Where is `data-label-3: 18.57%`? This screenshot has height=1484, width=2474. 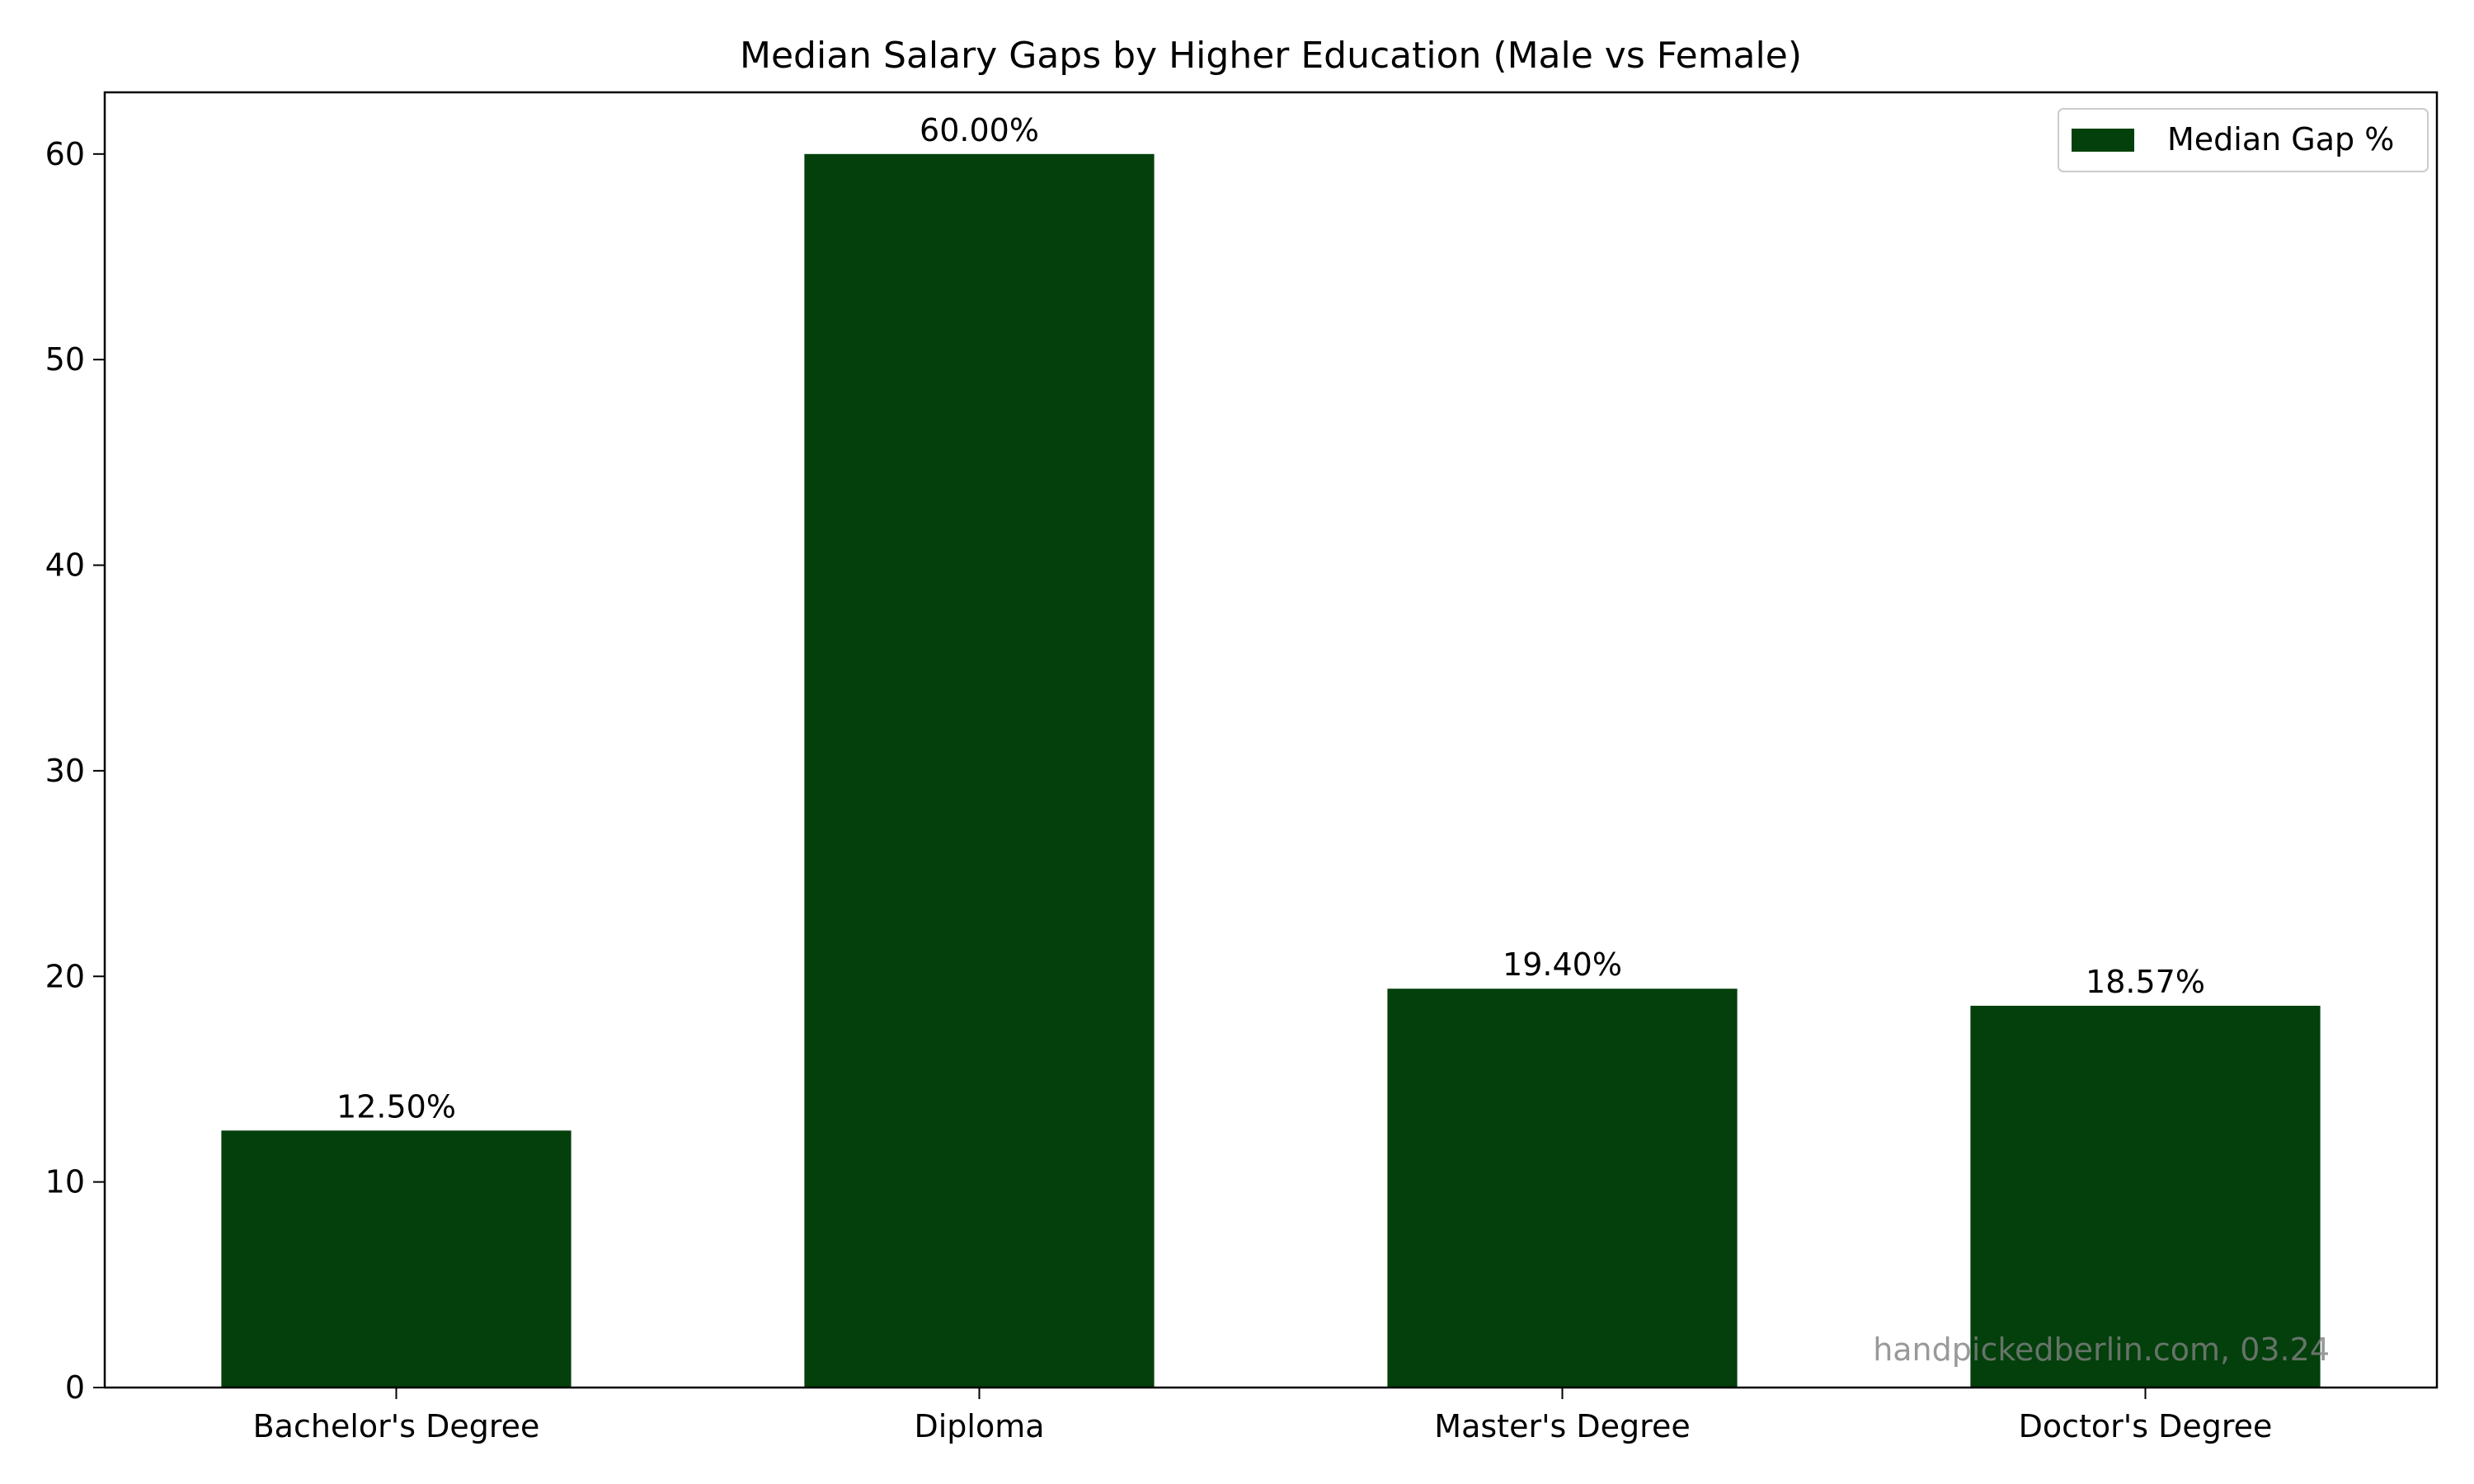
data-label-3: 18.57% is located at coordinates (2145, 982).